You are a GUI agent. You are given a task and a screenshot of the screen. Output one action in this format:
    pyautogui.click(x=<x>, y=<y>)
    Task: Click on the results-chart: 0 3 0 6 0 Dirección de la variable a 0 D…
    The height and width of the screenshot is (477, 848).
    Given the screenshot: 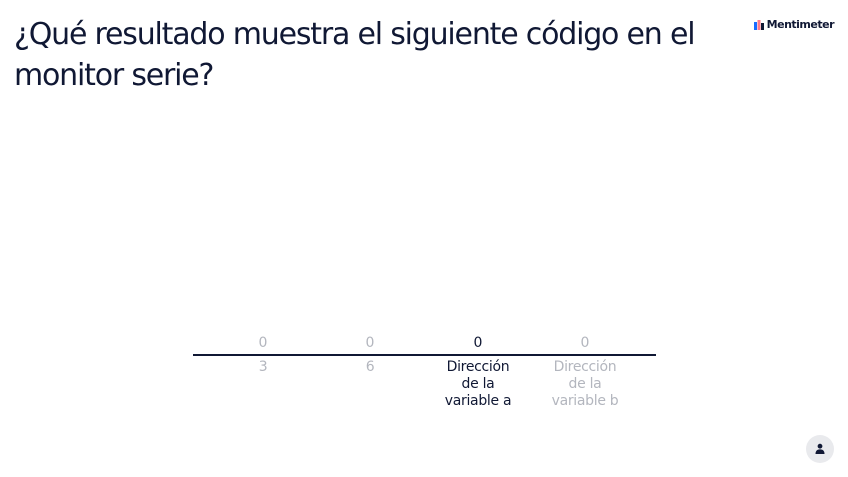 What is the action you would take?
    pyautogui.click(x=424, y=380)
    